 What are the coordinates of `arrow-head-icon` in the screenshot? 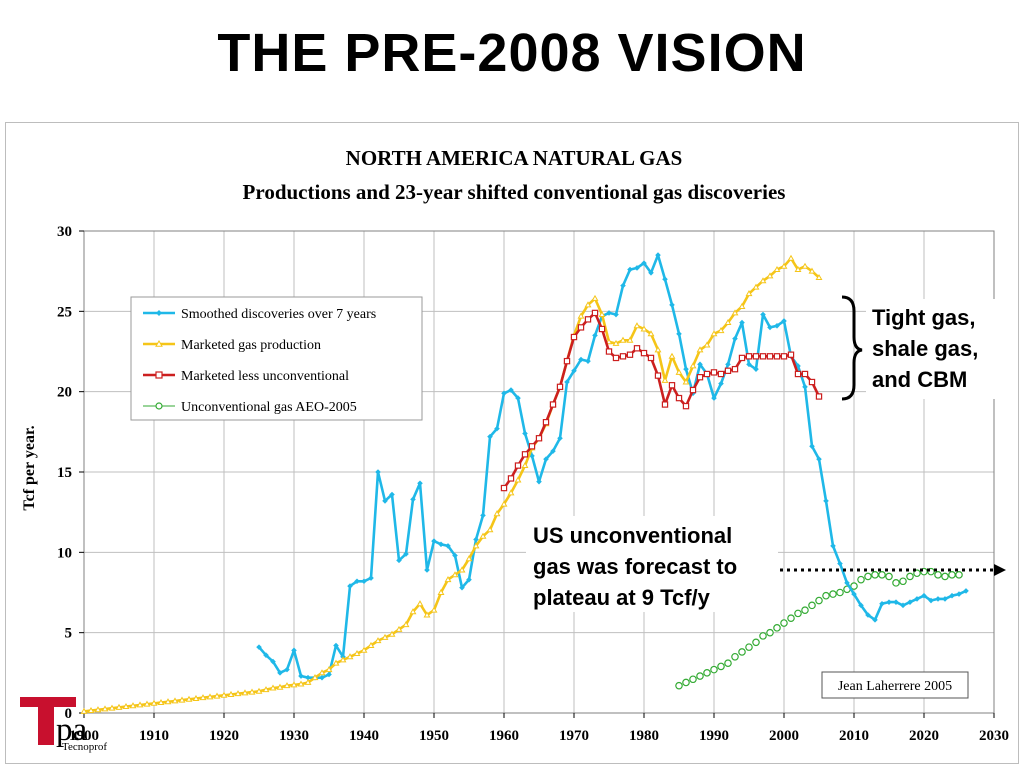 It's located at (1000, 570).